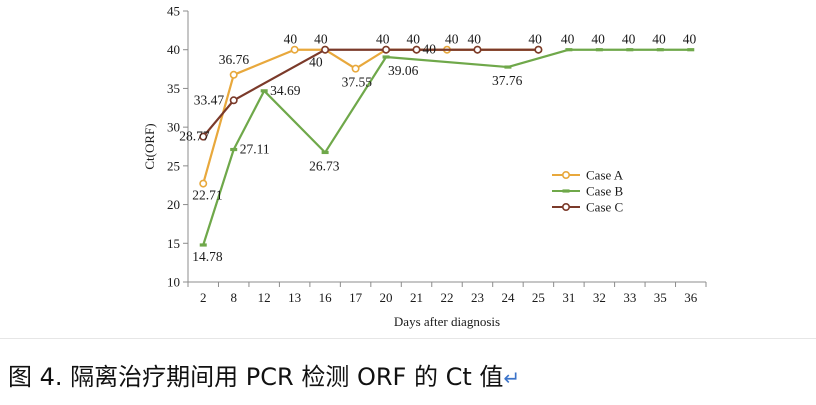  What do you see at coordinates (605, 175) in the screenshot?
I see `legend-label: Case A` at bounding box center [605, 175].